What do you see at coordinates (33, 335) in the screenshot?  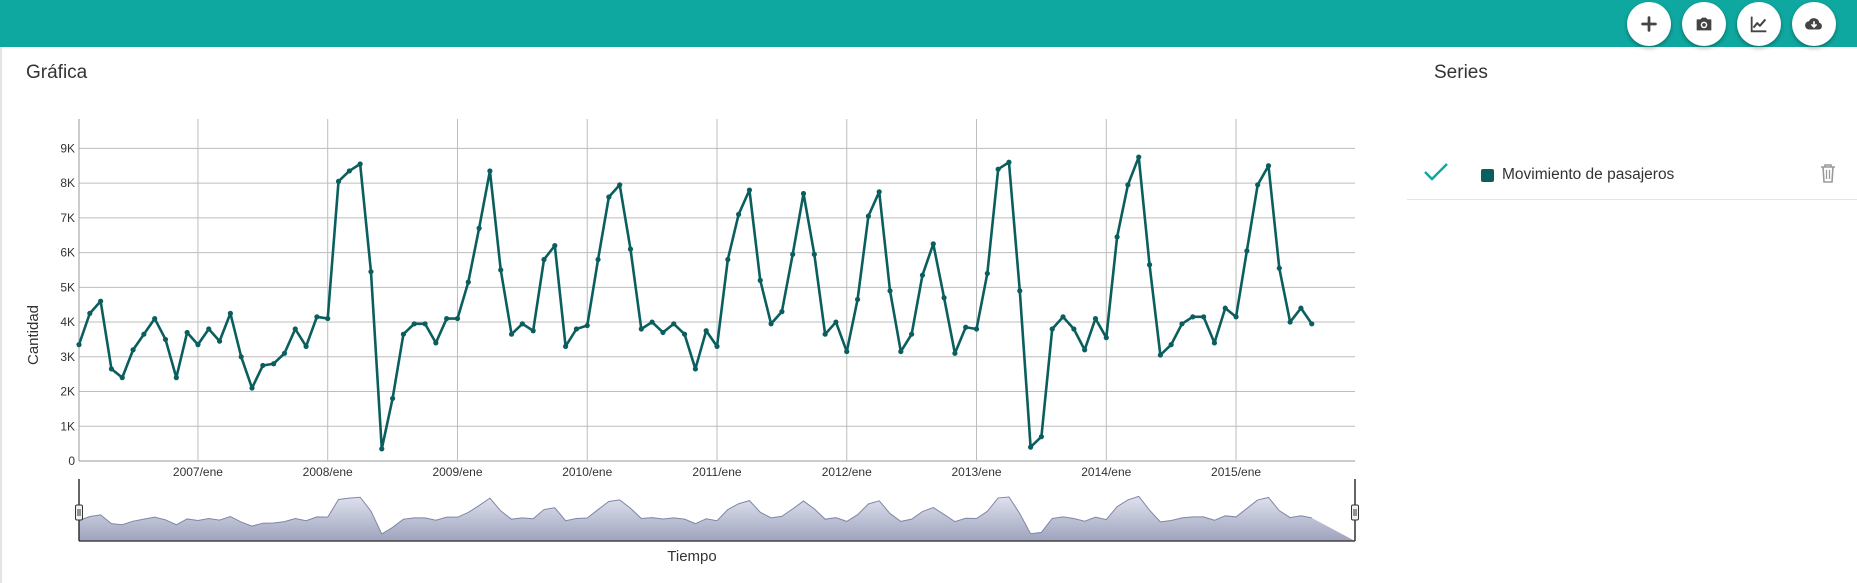 I see `y-axis-label: Cantidad` at bounding box center [33, 335].